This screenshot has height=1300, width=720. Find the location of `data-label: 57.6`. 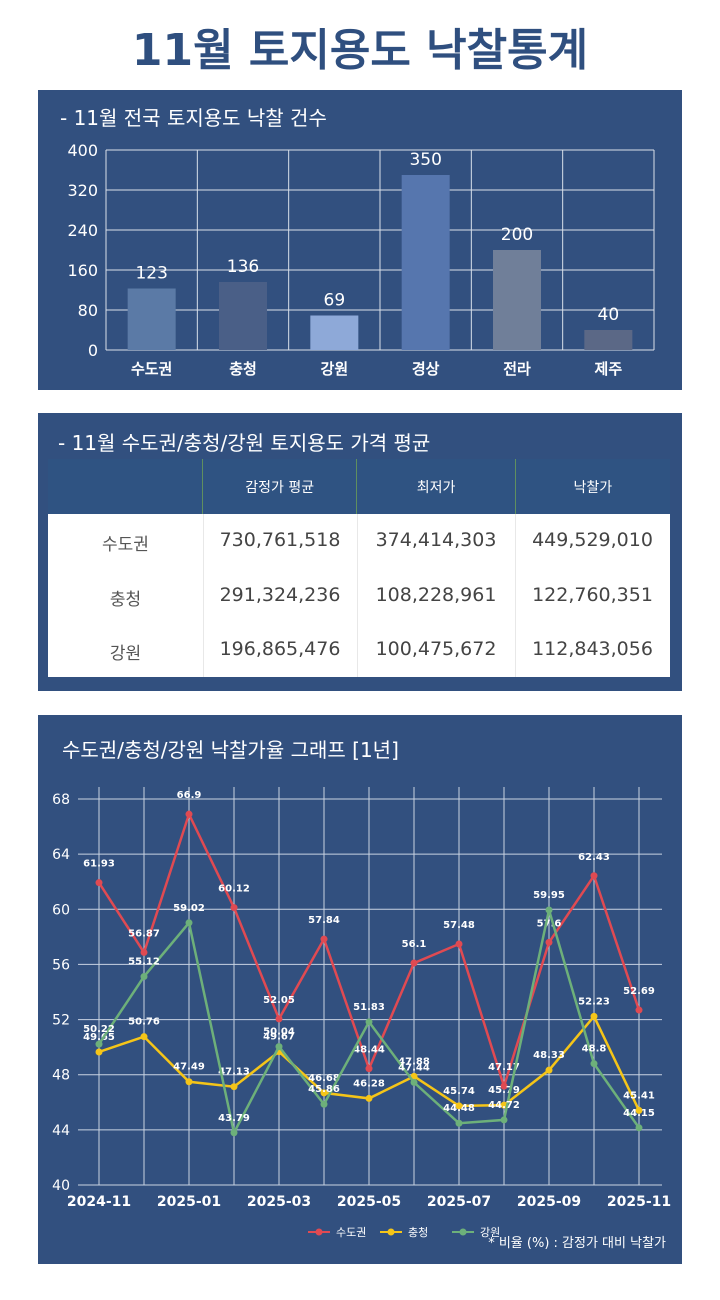

data-label: 57.6 is located at coordinates (549, 923).